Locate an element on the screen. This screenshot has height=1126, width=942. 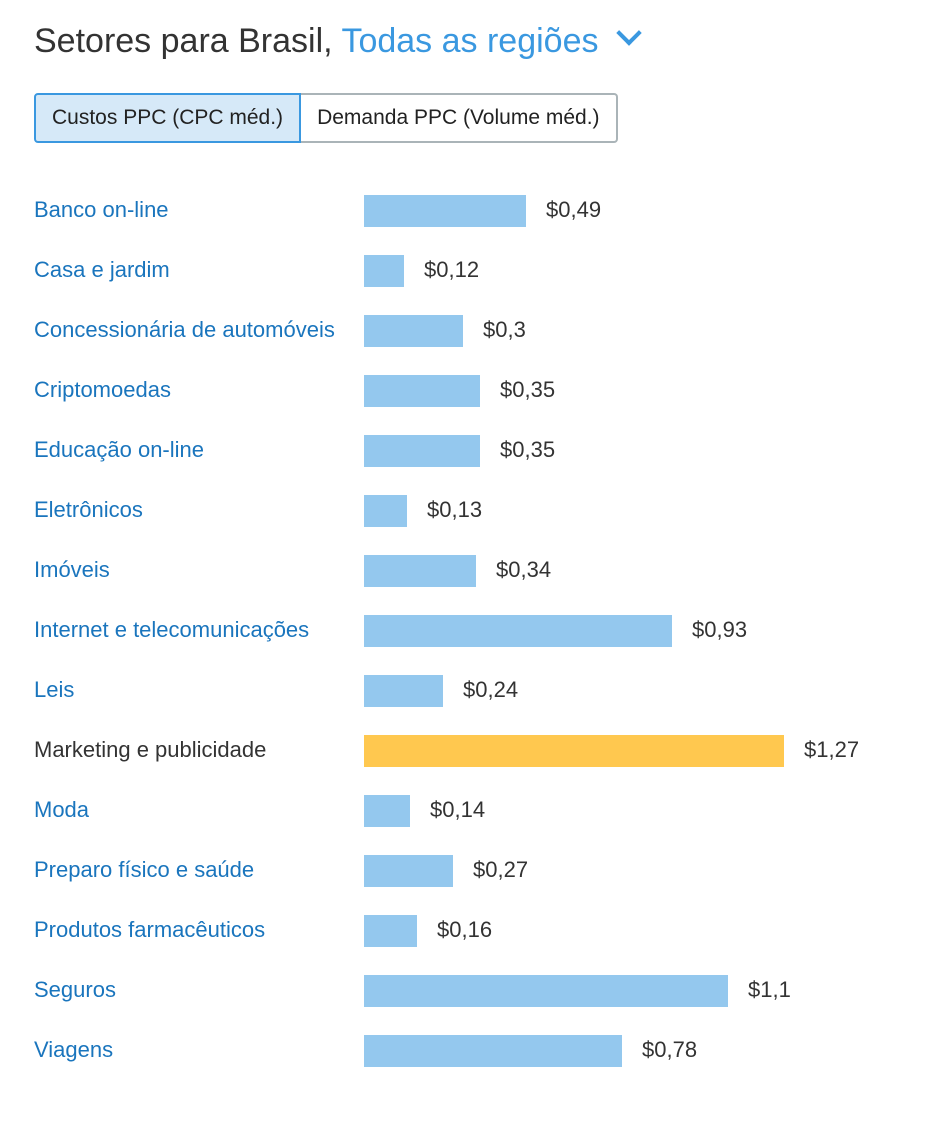
category-label: Casa e jardim is located at coordinates (102, 269).